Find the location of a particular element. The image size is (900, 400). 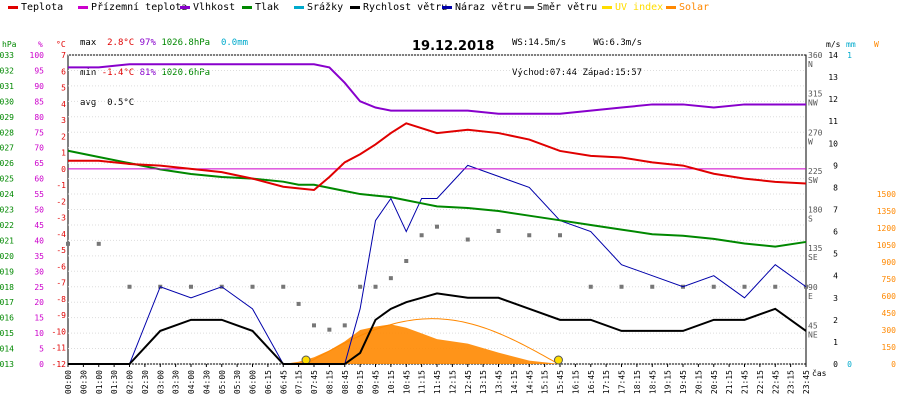

x-tick-label: 18:15 is located at coordinates (637, 382).